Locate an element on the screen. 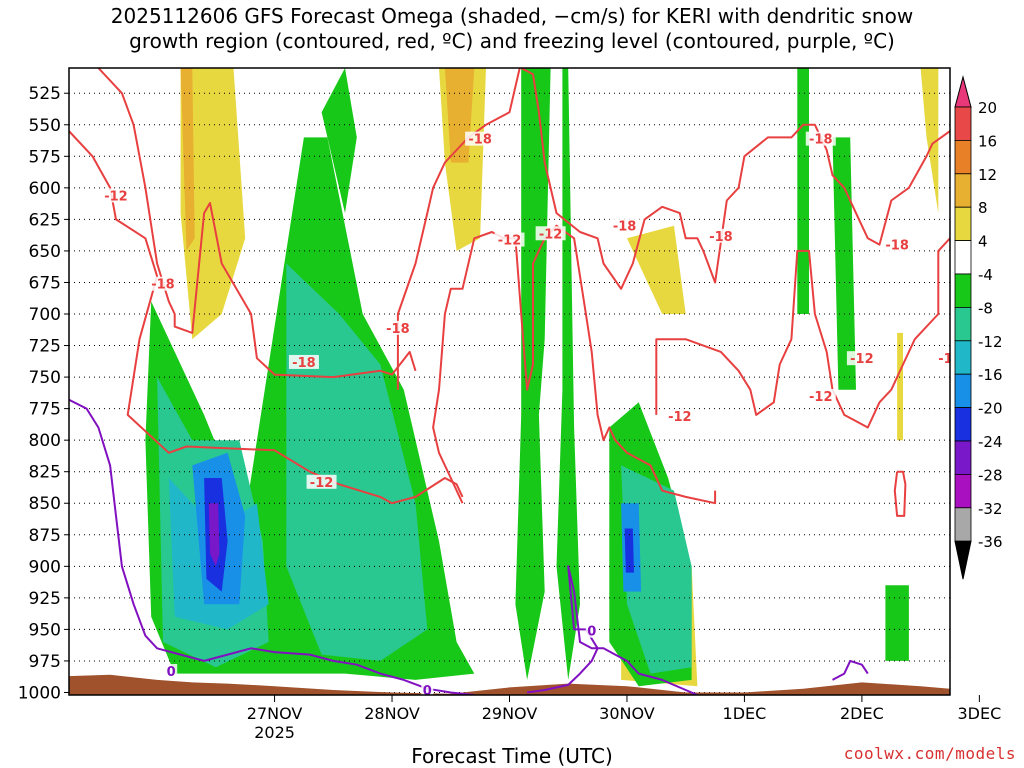 The image size is (1024, 768). colorbar-label: -16 is located at coordinates (990, 375).